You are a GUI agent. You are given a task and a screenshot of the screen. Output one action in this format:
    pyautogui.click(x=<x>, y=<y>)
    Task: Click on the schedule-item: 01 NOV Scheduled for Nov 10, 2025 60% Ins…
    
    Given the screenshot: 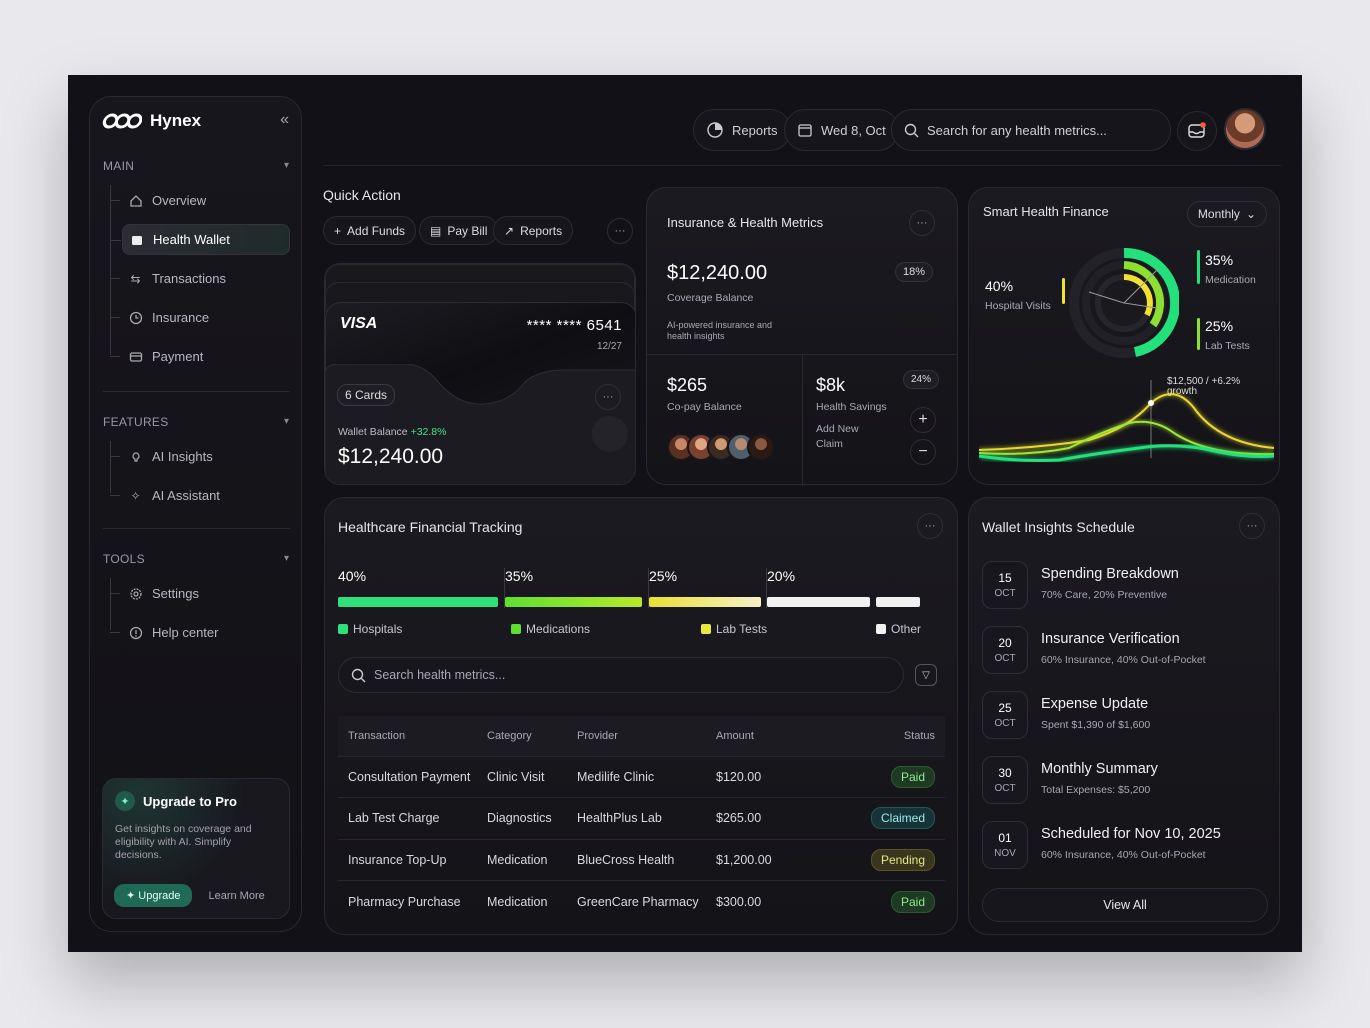 What is the action you would take?
    pyautogui.click(x=1122, y=845)
    